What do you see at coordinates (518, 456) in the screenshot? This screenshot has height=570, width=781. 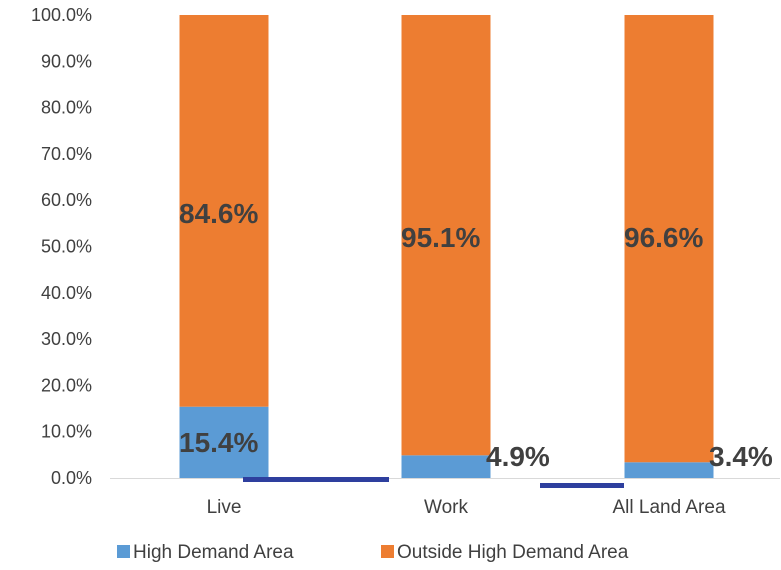 I see `data-label: 4.9%` at bounding box center [518, 456].